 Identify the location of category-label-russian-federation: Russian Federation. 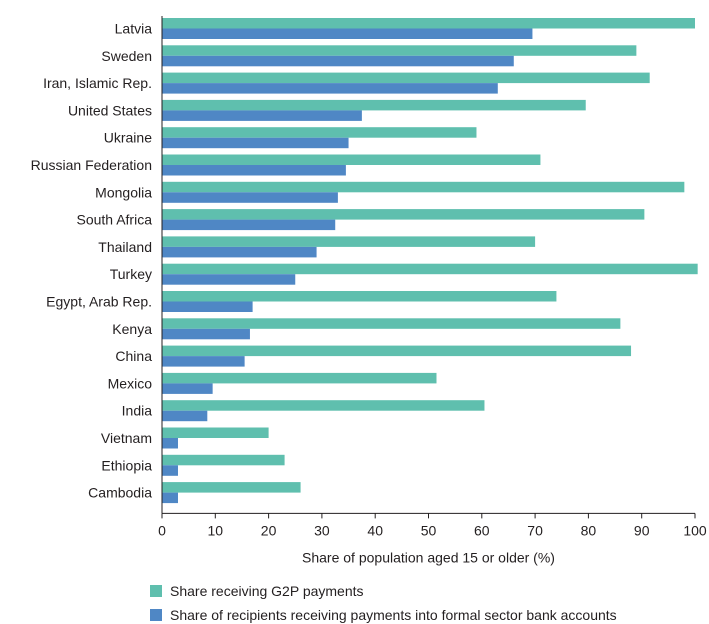
(91, 165).